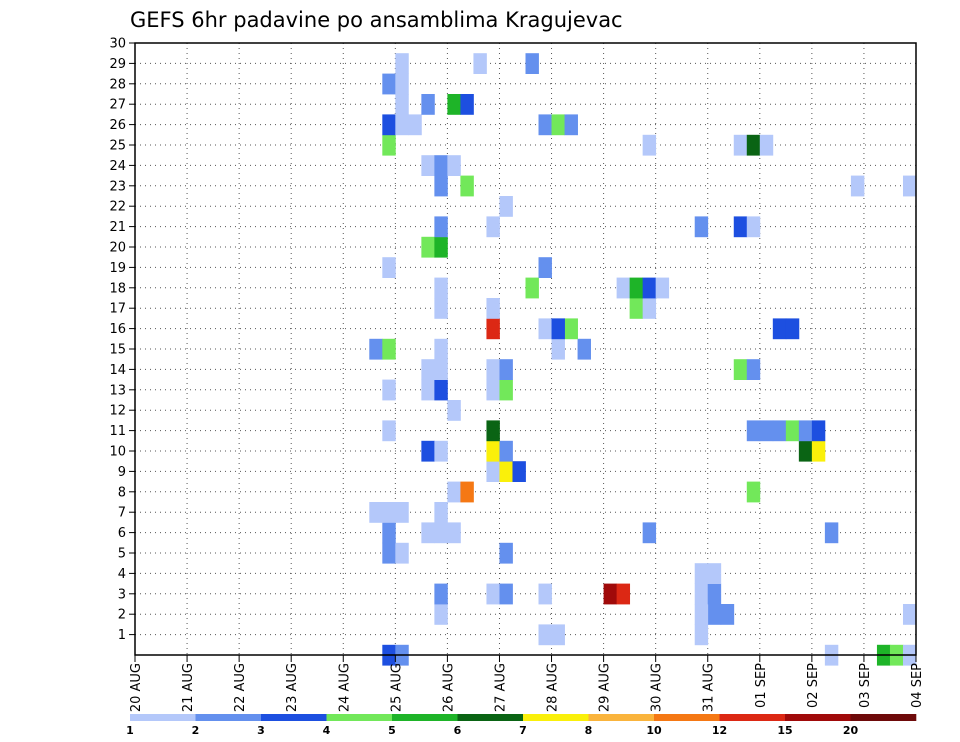  Describe the element at coordinates (392, 730) in the screenshot. I see `legend-label: 5` at that location.